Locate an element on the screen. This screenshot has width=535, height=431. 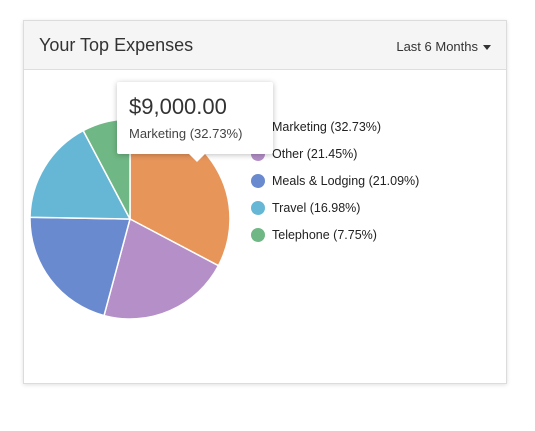
time-range-label: Last 6 Months is located at coordinates (437, 46).